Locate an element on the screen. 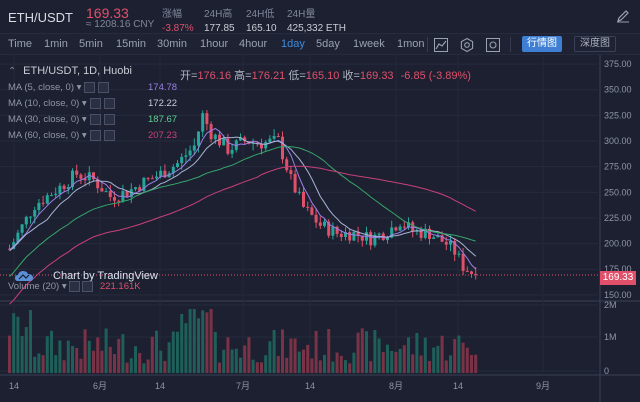  pair-symbol: ETH/USDT is located at coordinates (40, 17).